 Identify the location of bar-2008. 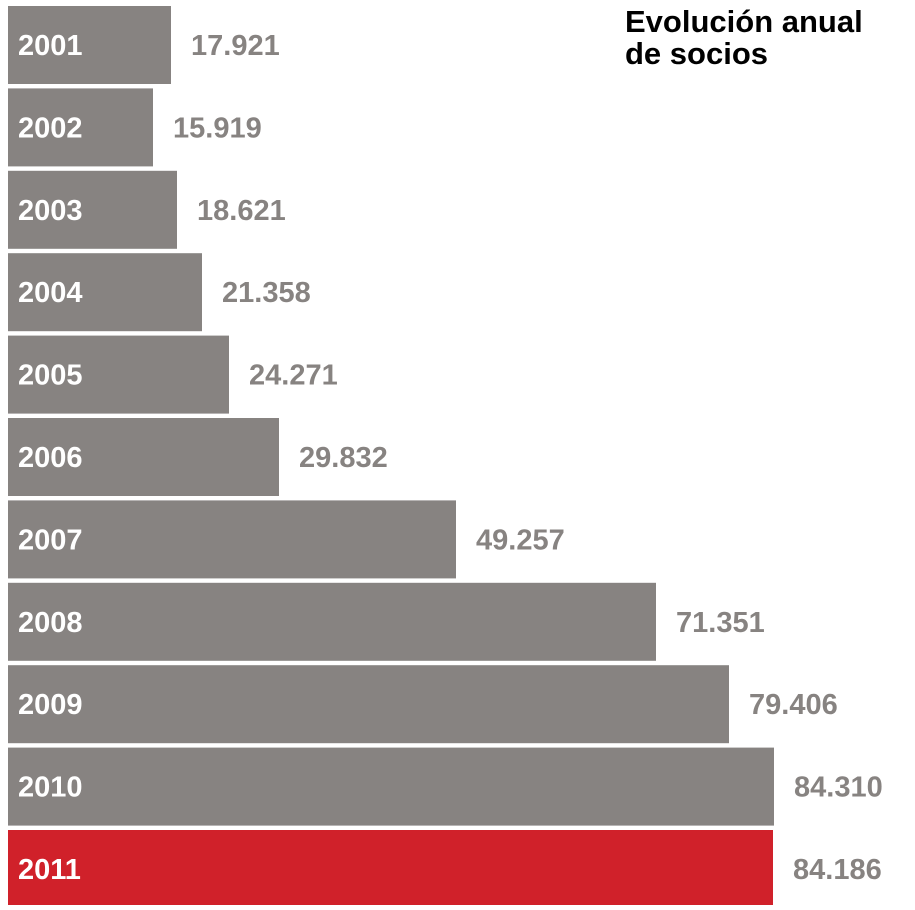
(332, 621).